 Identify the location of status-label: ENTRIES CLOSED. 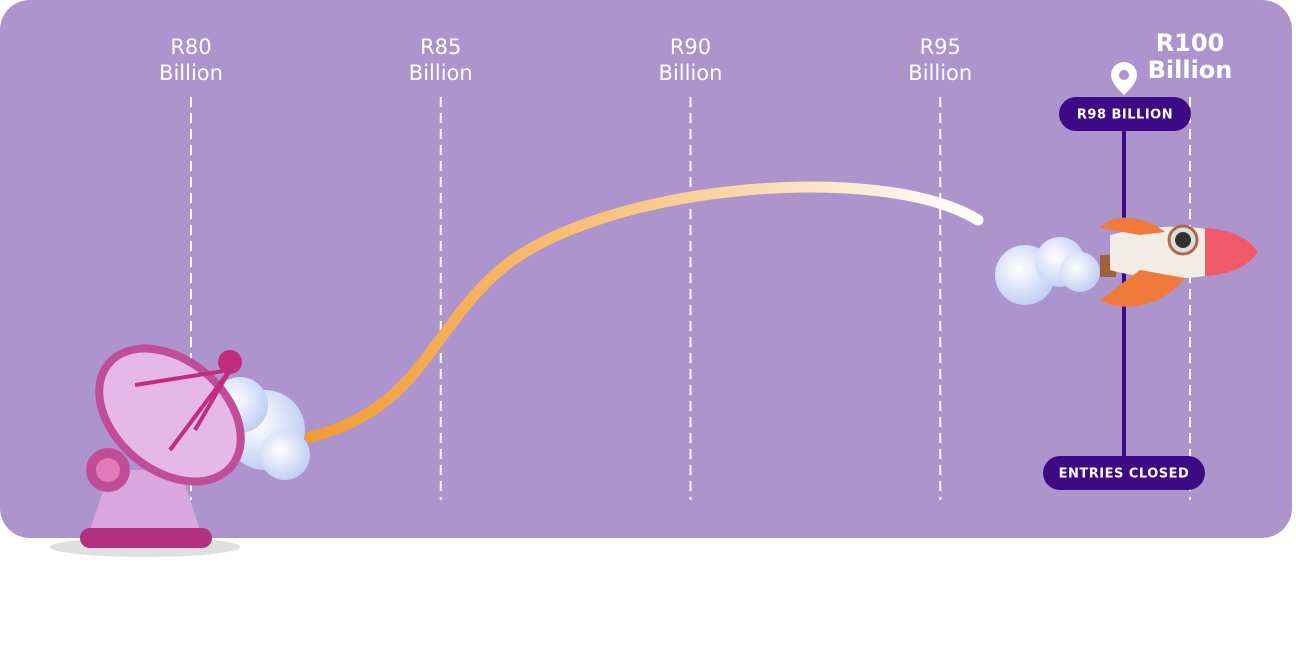
(1124, 474).